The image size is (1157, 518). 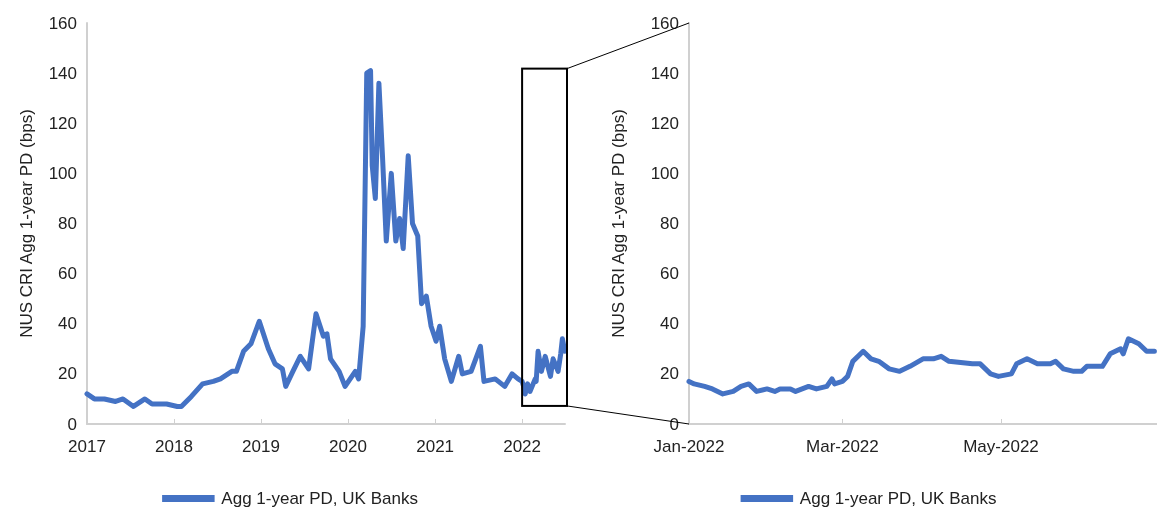 I want to click on x-tick-label: Mar-2022, so click(x=842, y=446).